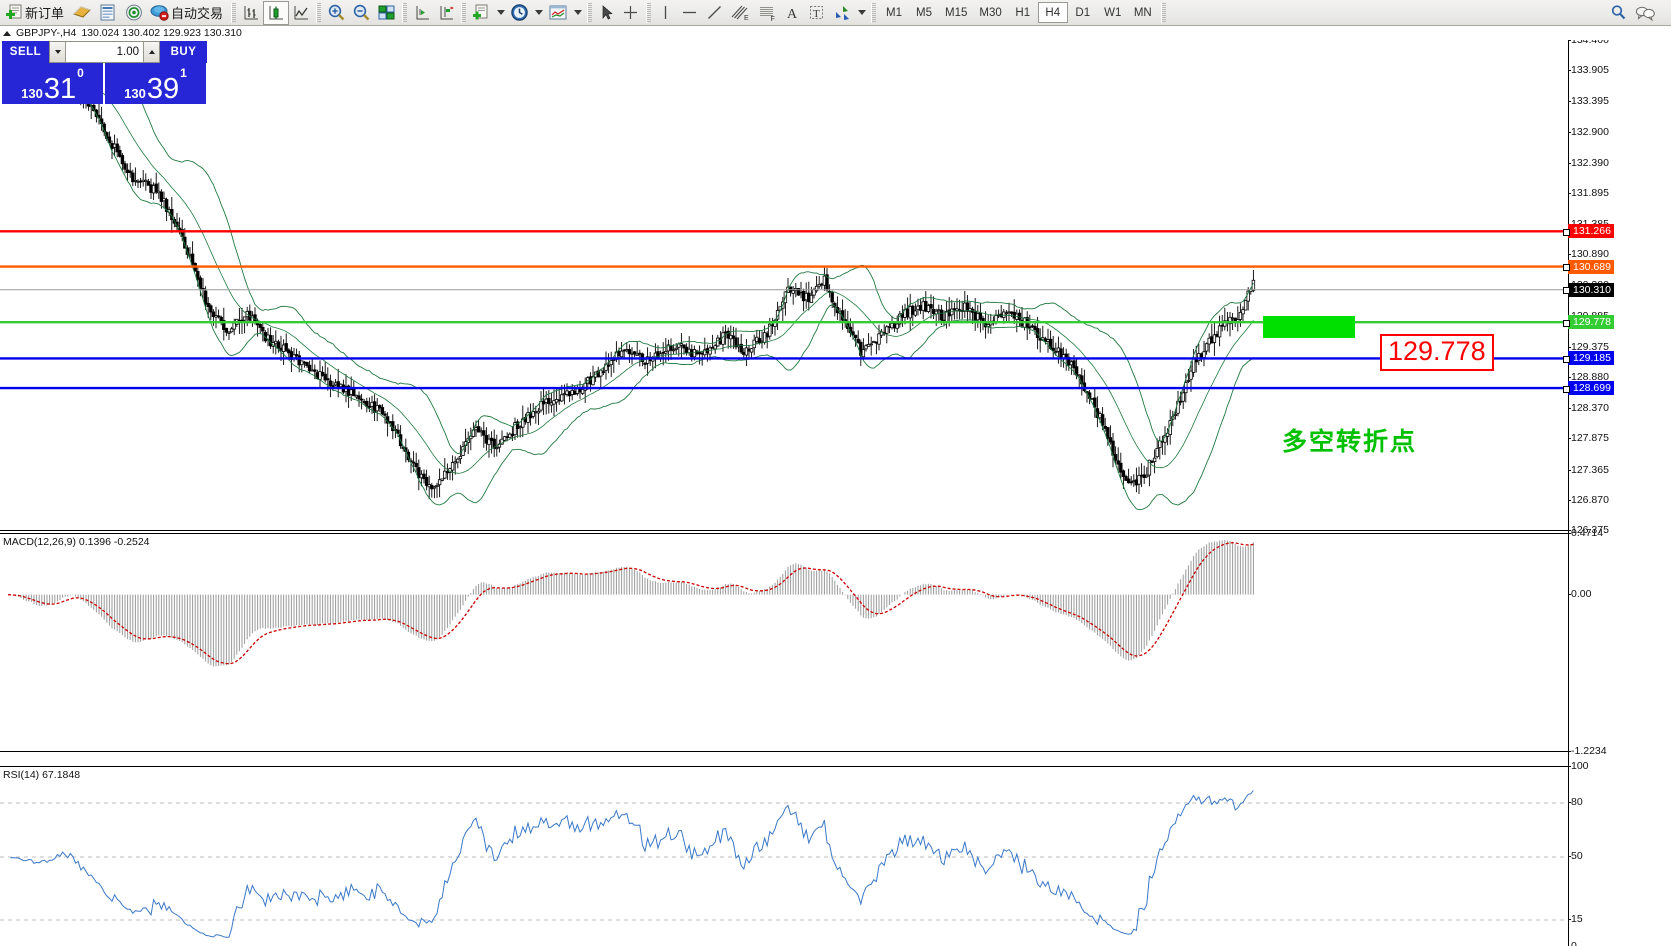 This screenshot has width=1671, height=946. I want to click on price-level-label: 129.185, so click(1588, 358).